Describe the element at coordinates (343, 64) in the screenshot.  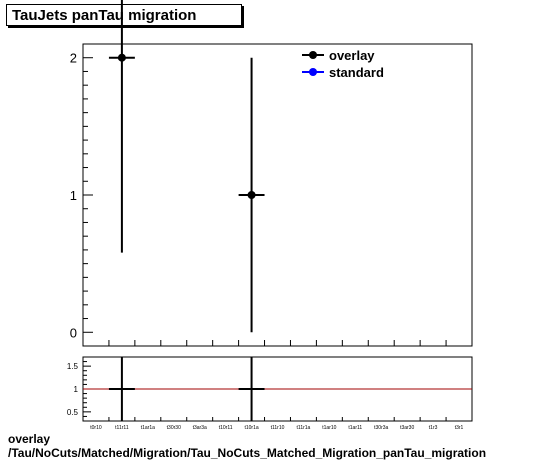
I see `legend: overlay standard` at that location.